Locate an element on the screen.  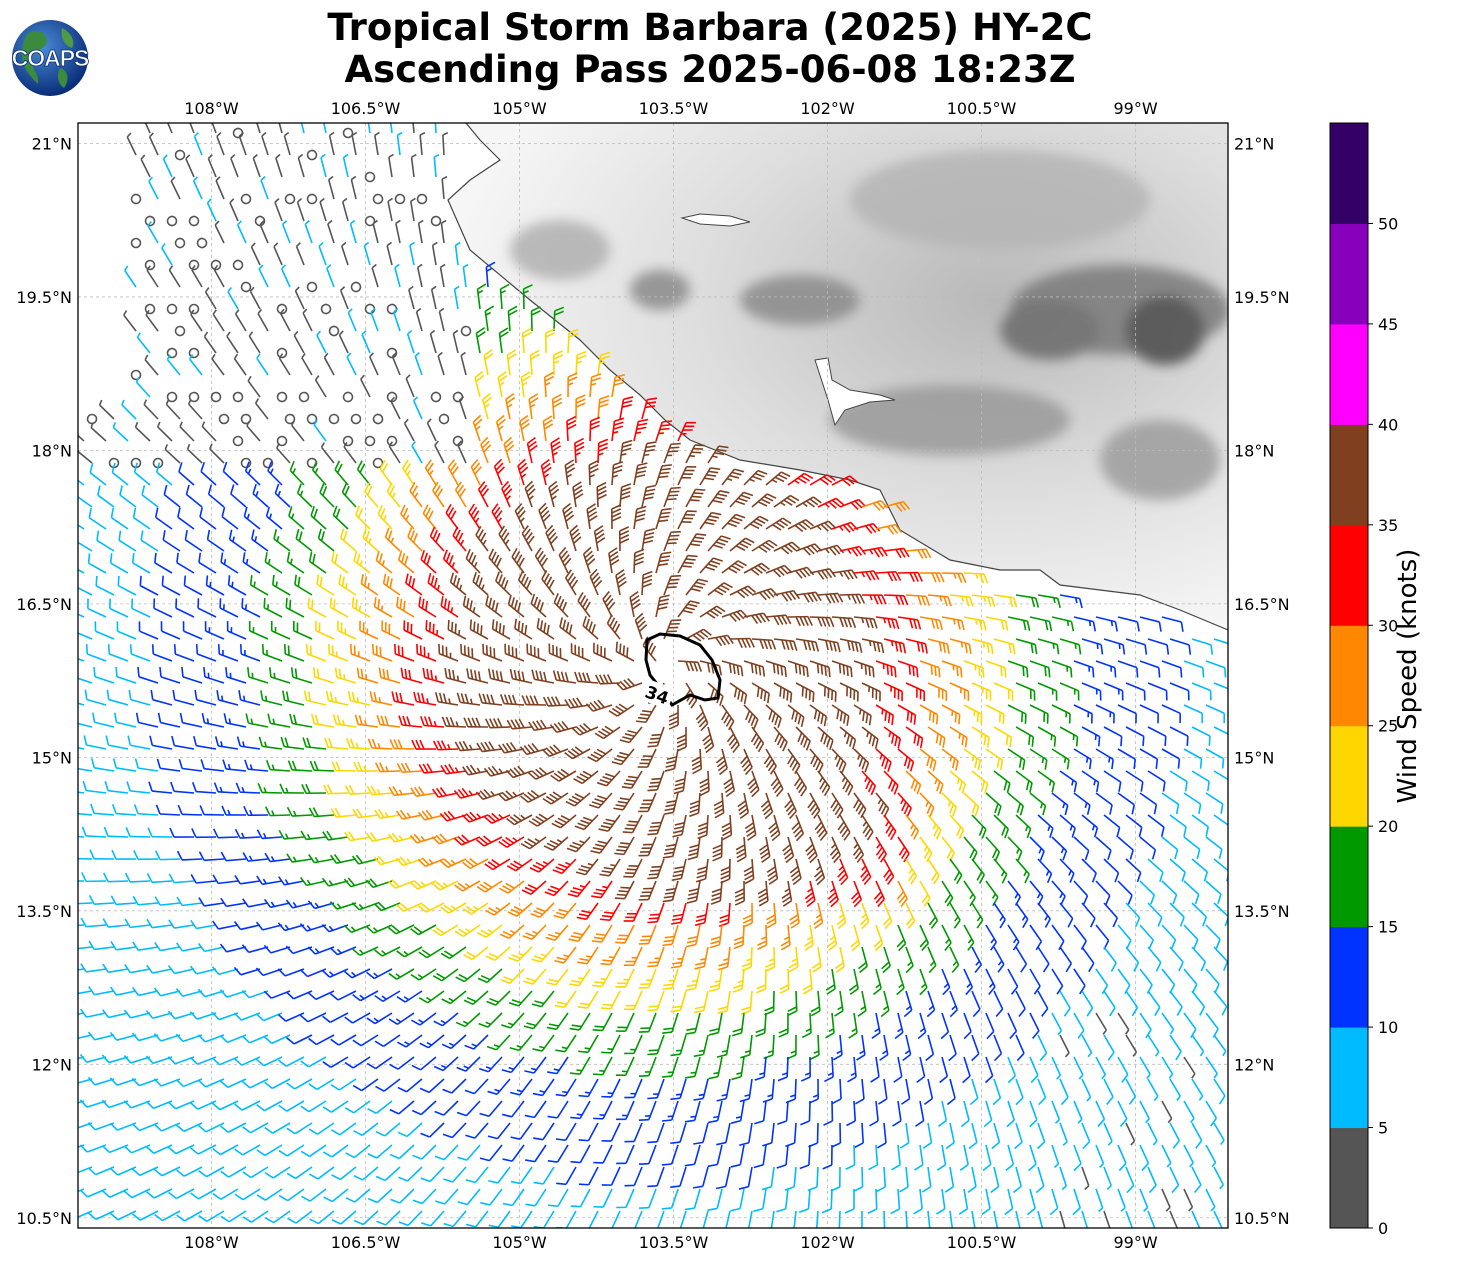
colorbar-segment is located at coordinates (1349, 776).